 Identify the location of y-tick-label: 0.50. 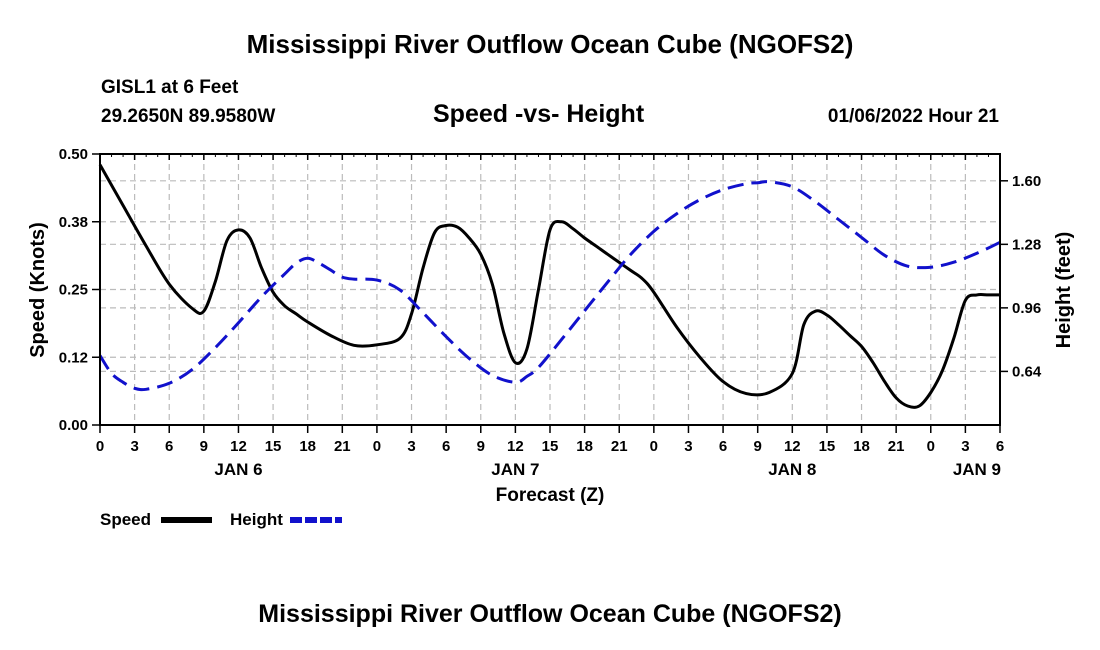
(73, 154).